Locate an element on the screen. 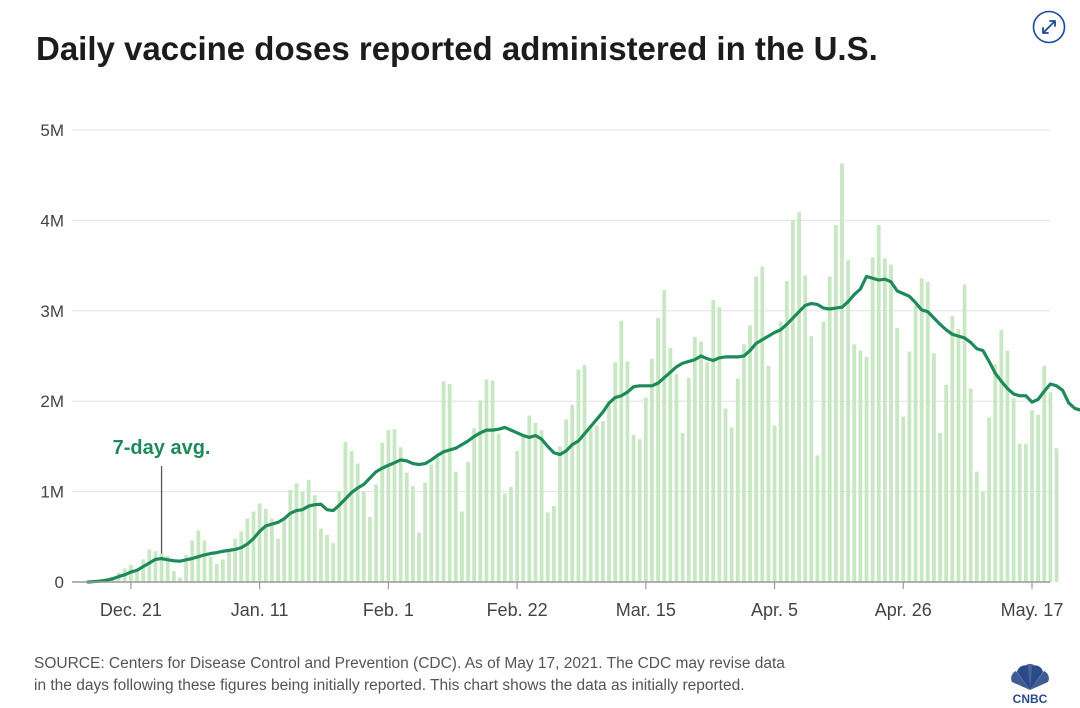  expand-icon is located at coordinates (1049, 27).